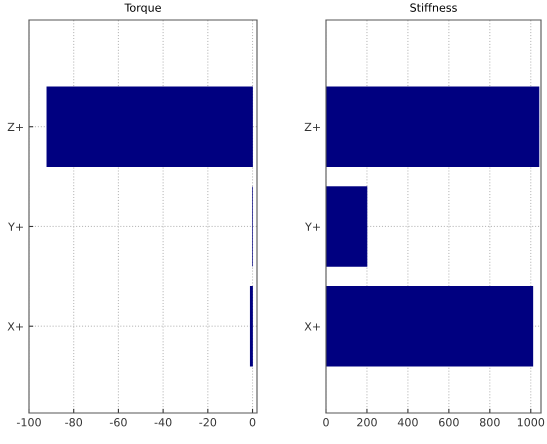  I want to click on chart-title: Torque, so click(142, 9).